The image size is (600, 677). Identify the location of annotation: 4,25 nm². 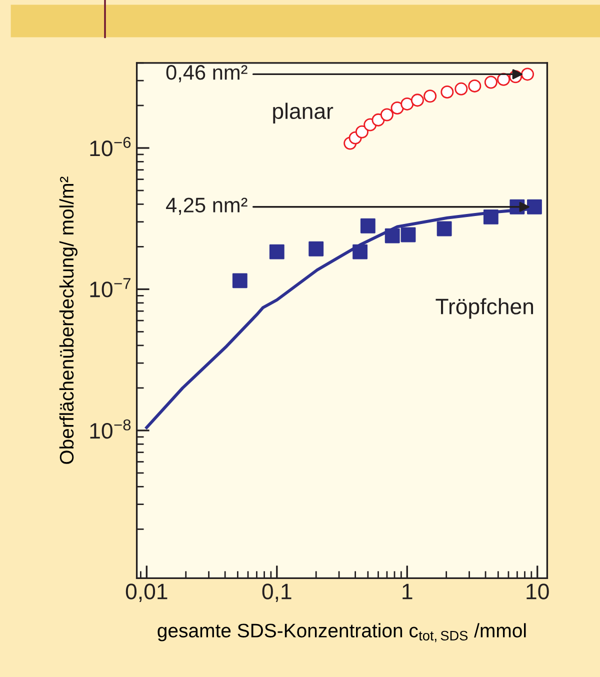
(207, 206).